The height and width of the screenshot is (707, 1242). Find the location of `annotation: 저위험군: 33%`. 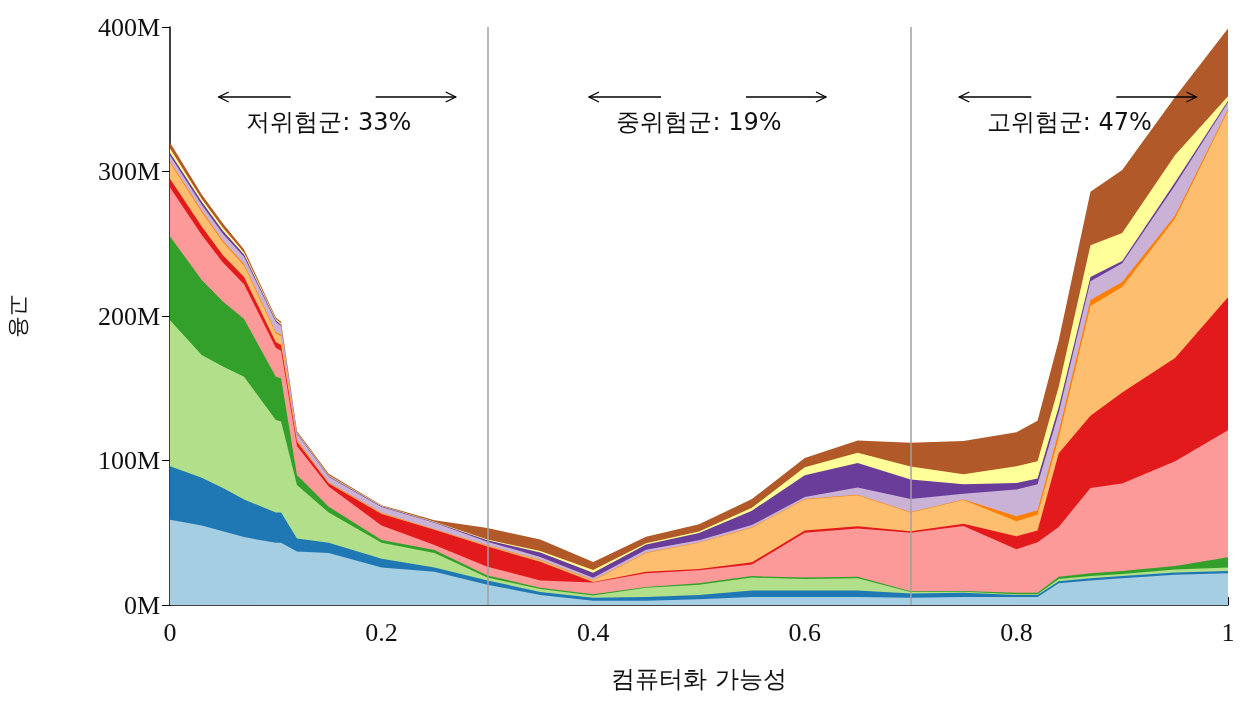

annotation: 저위험군: 33% is located at coordinates (329, 122).